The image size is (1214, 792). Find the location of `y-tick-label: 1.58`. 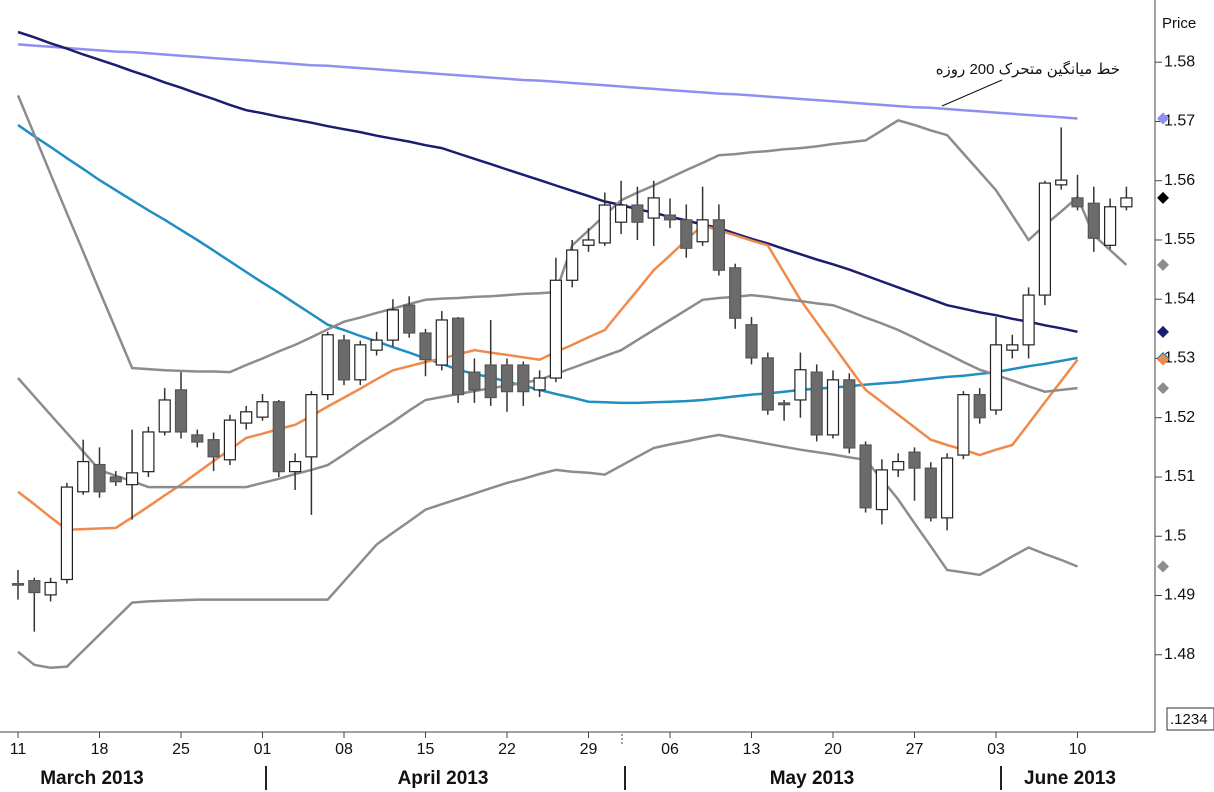

y-tick-label: 1.58 is located at coordinates (1179, 61).